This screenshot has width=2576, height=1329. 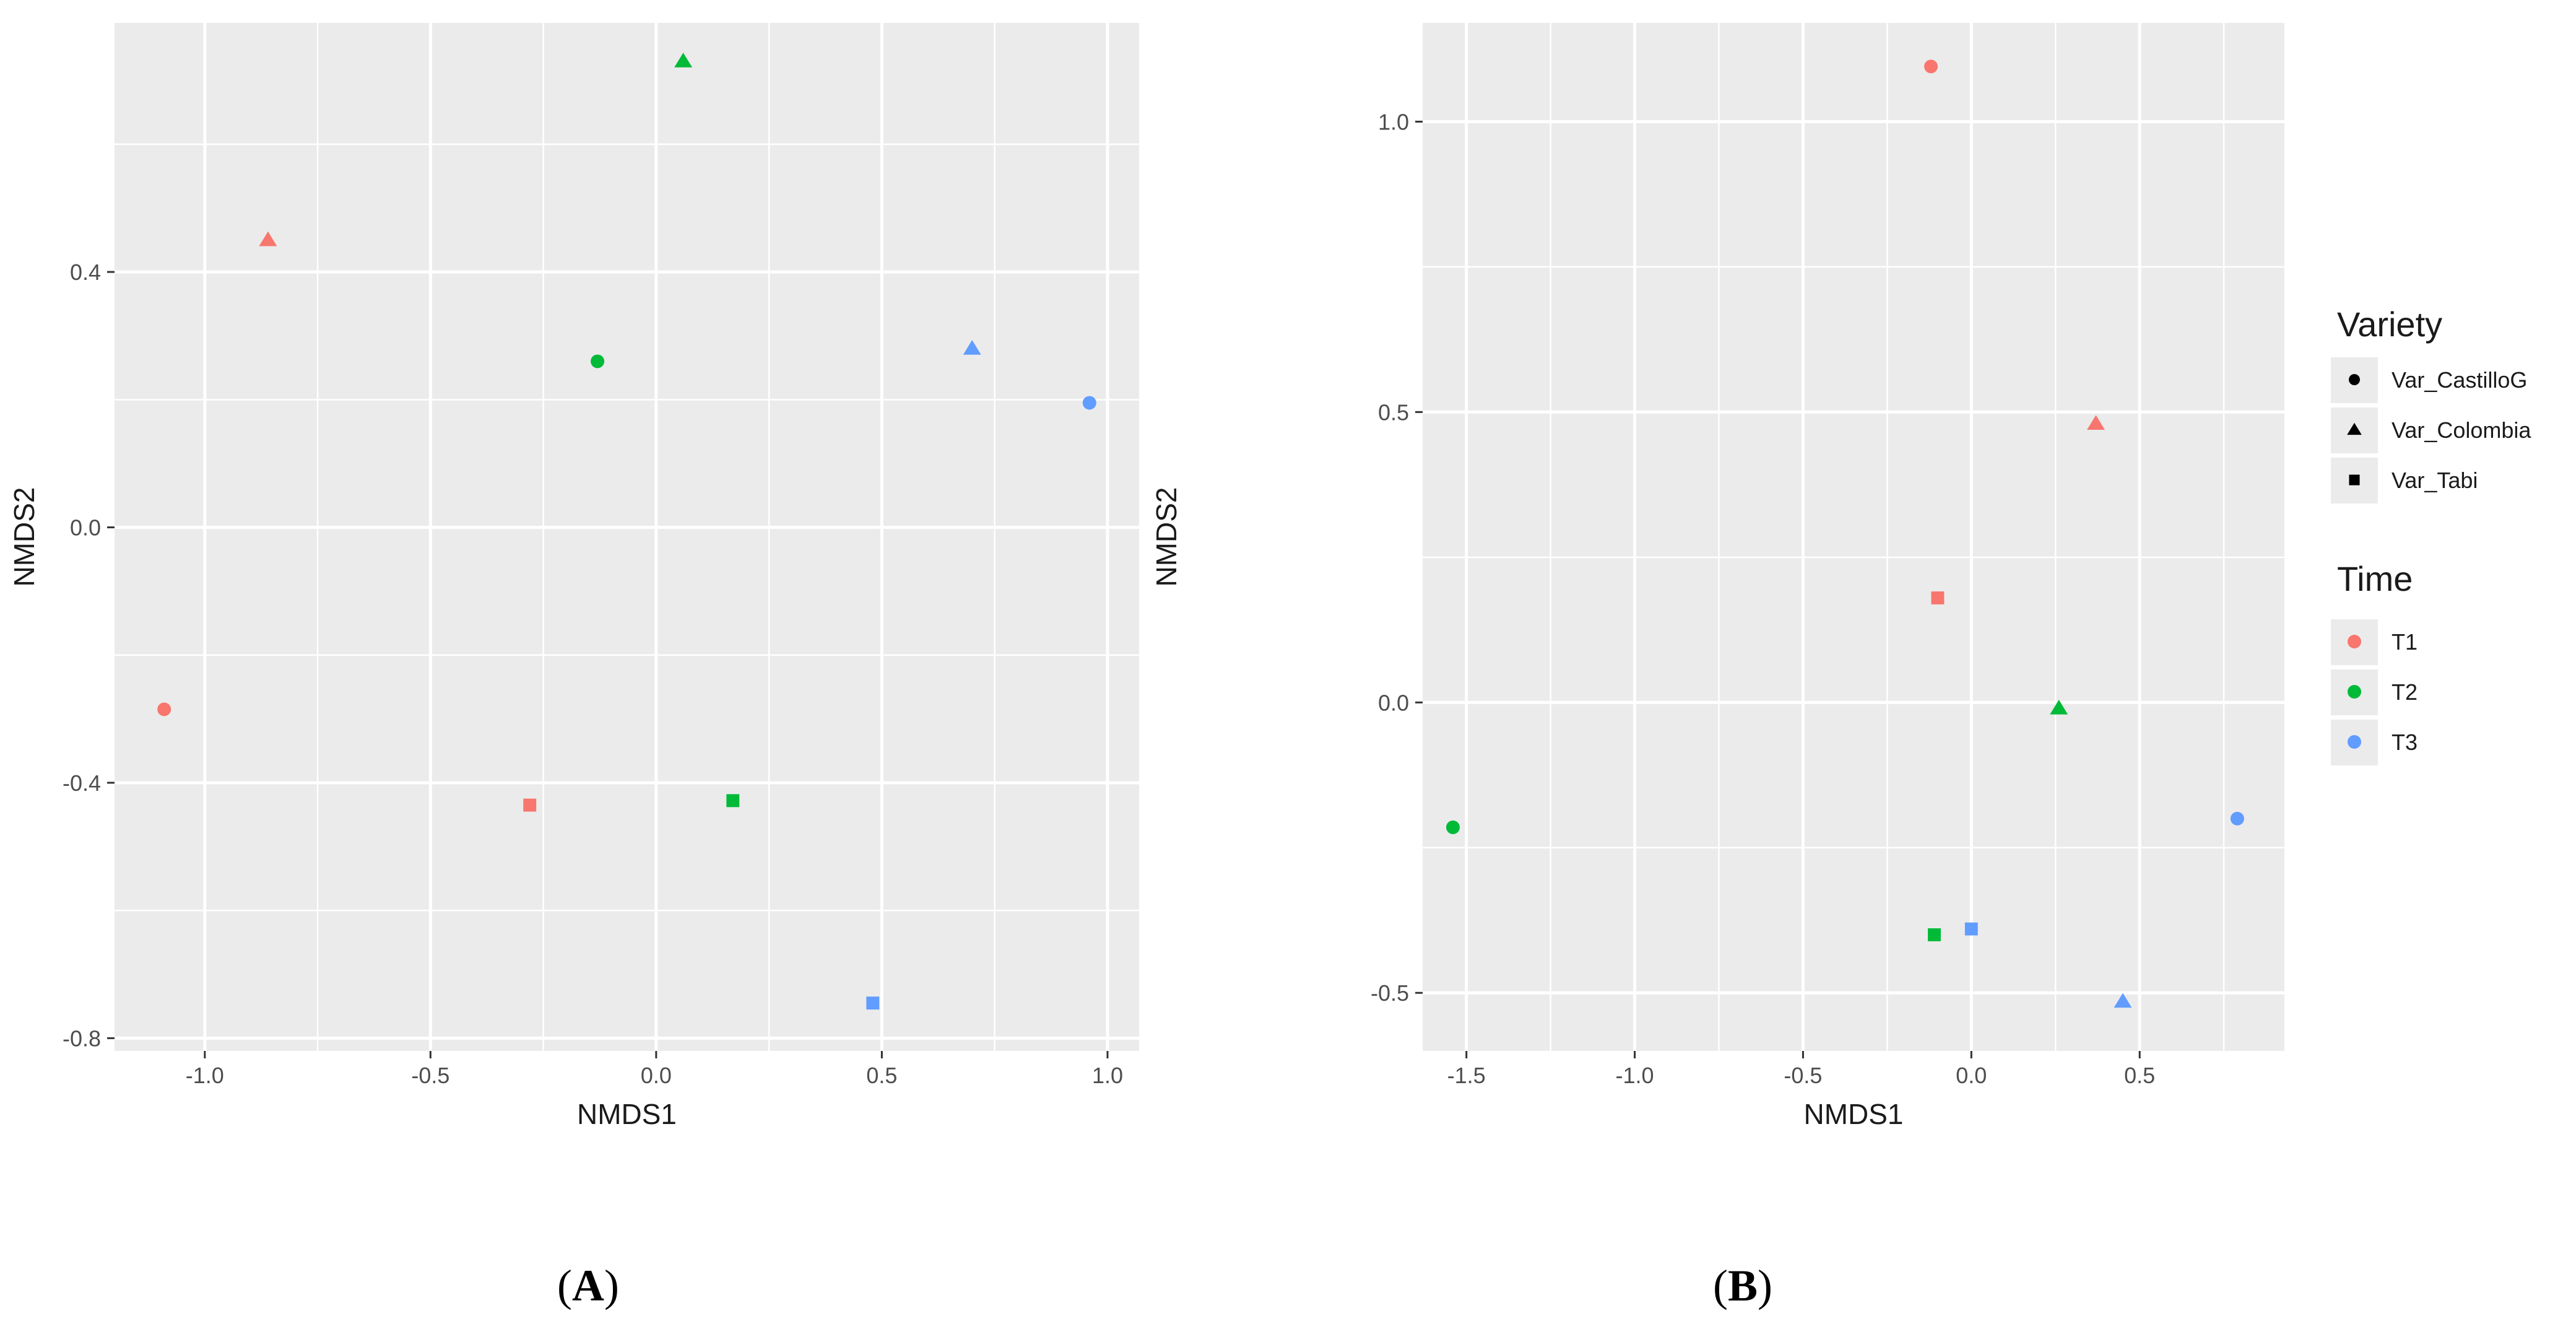 What do you see at coordinates (82, 783) in the screenshot?
I see `panel-a-y-tick-label: -0.4` at bounding box center [82, 783].